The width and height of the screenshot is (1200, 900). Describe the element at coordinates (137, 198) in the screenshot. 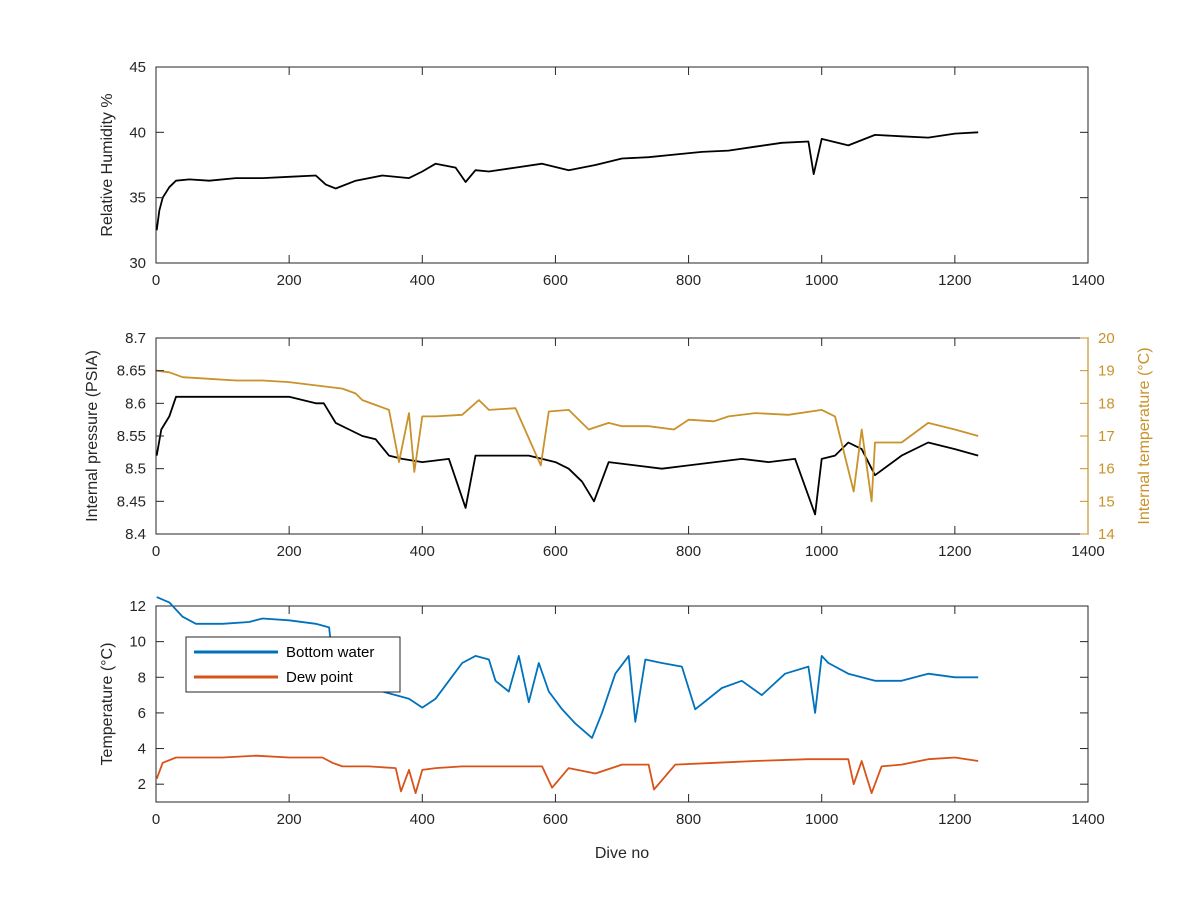

I see `y-tick-label: 35` at that location.